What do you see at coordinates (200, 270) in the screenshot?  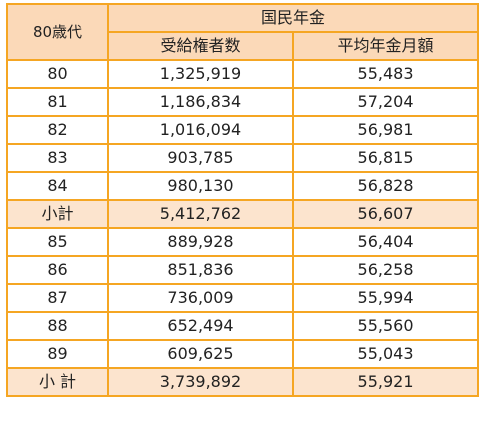 I see `recipients-cell: 851,836` at bounding box center [200, 270].